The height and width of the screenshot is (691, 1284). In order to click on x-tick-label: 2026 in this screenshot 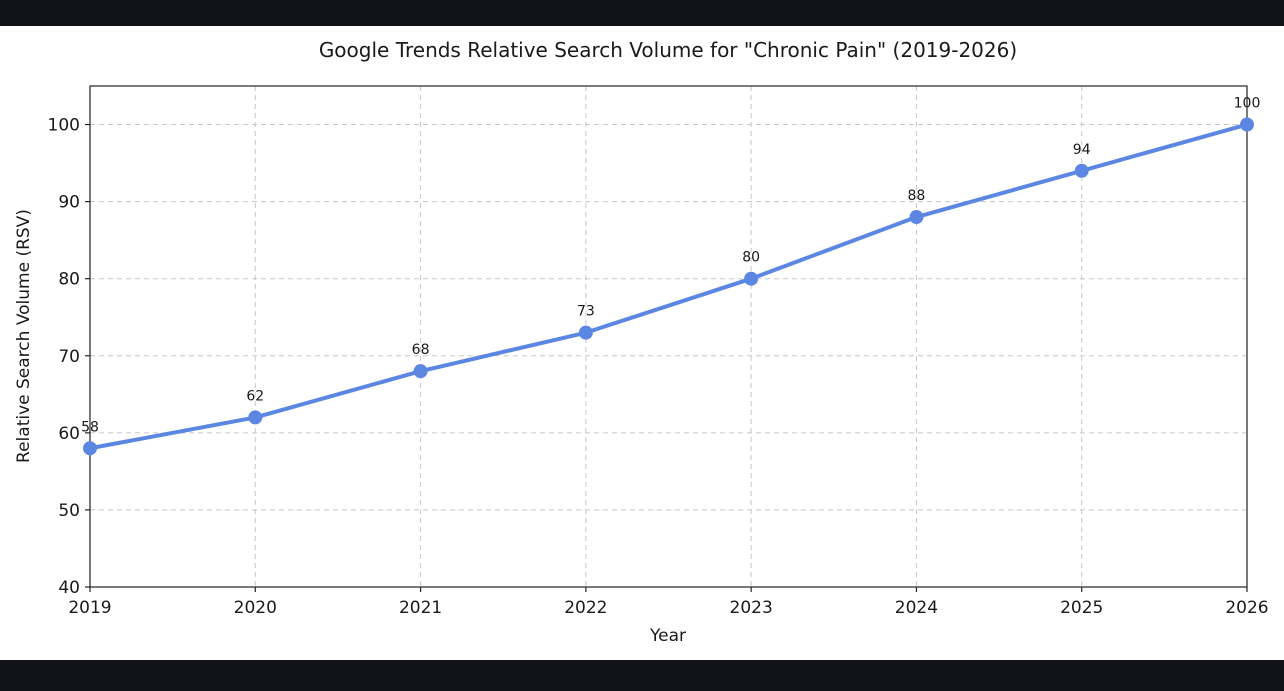, I will do `click(1246, 608)`.